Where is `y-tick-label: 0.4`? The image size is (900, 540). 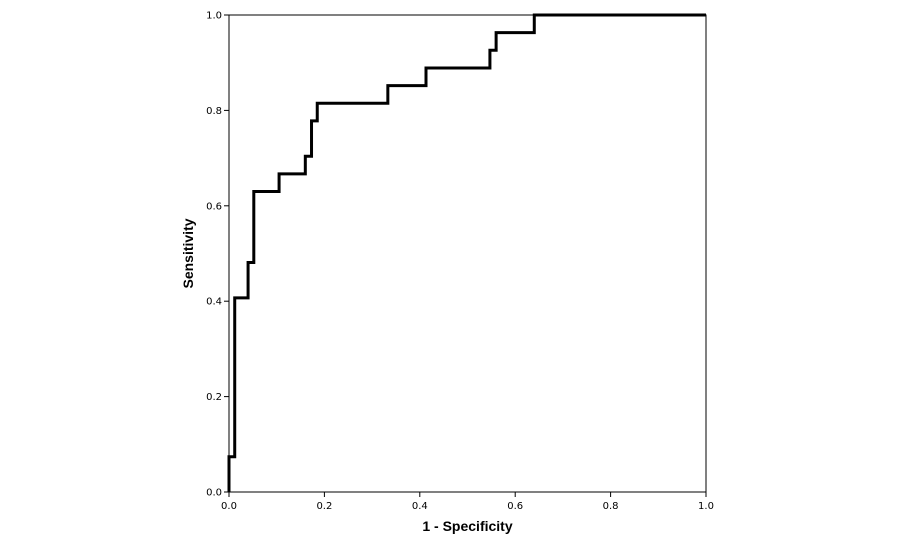
y-tick-label: 0.4 is located at coordinates (214, 302).